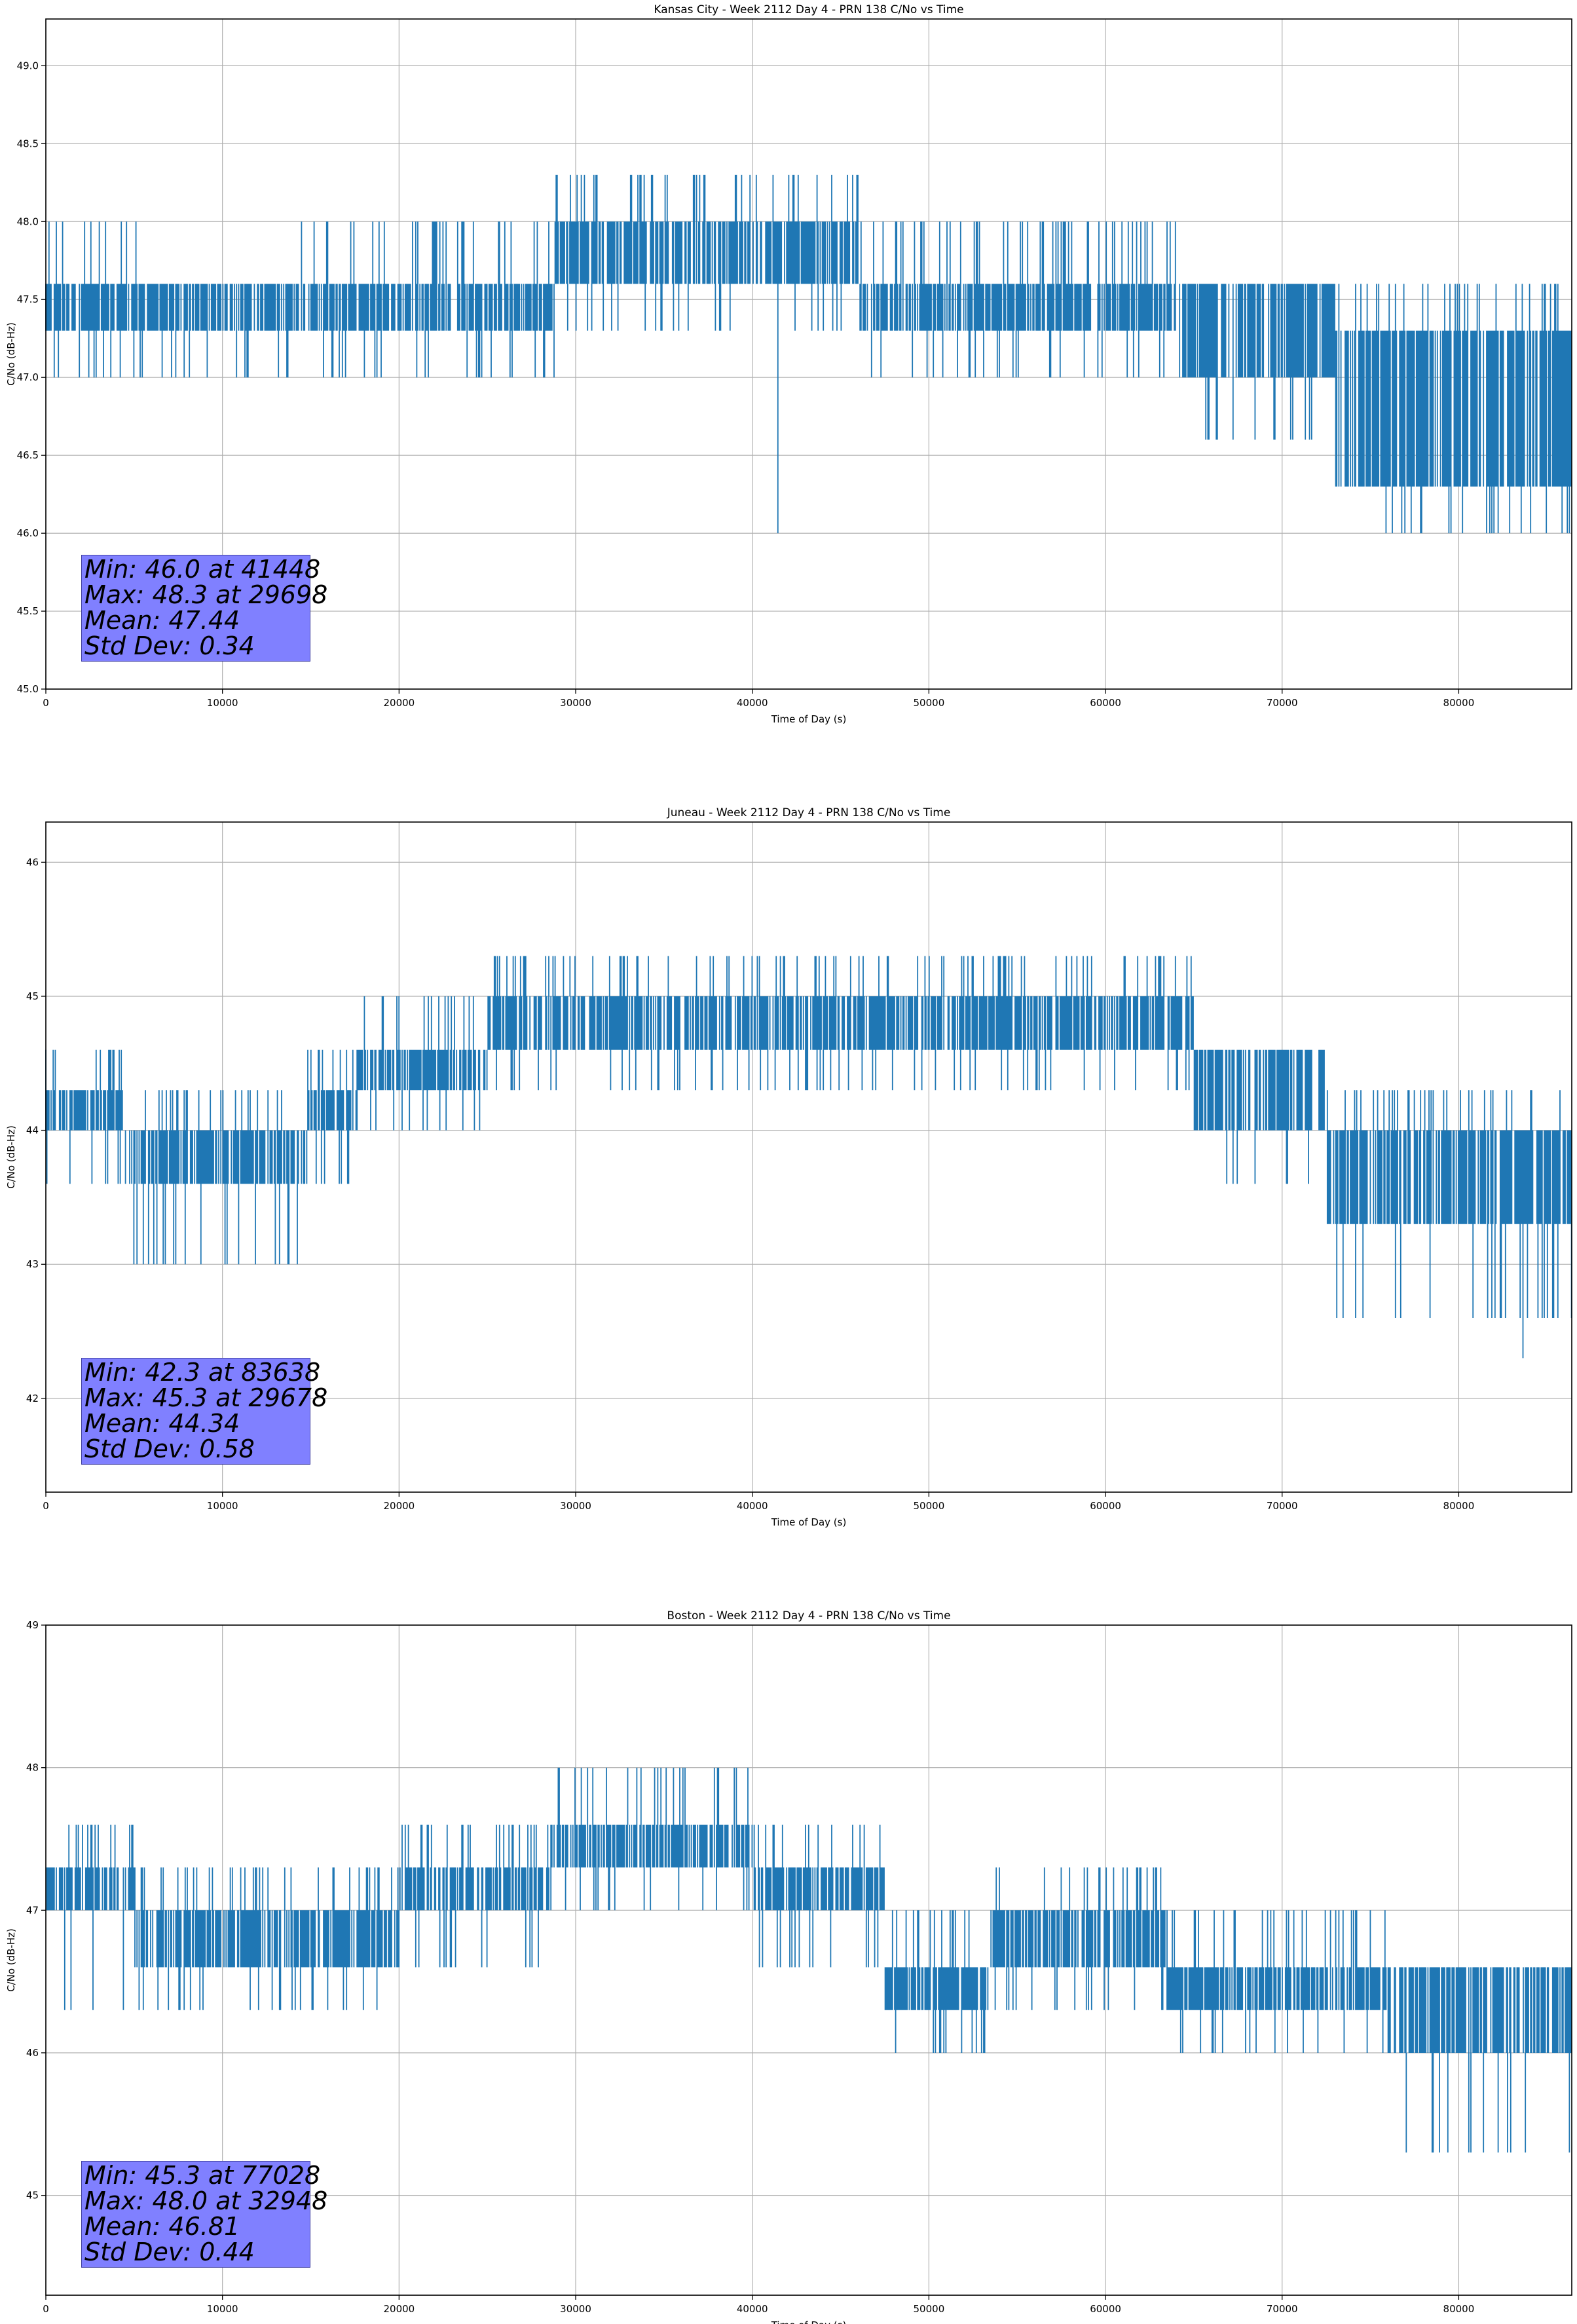 The image size is (1577, 2324). I want to click on stats-std-dev: Std Dev: 0.34, so click(169, 645).